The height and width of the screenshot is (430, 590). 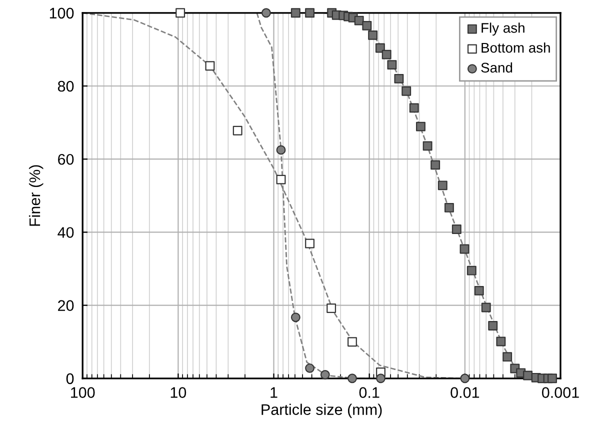 What do you see at coordinates (36, 195) in the screenshot?
I see `y-axis-title: Finer (%)` at bounding box center [36, 195].